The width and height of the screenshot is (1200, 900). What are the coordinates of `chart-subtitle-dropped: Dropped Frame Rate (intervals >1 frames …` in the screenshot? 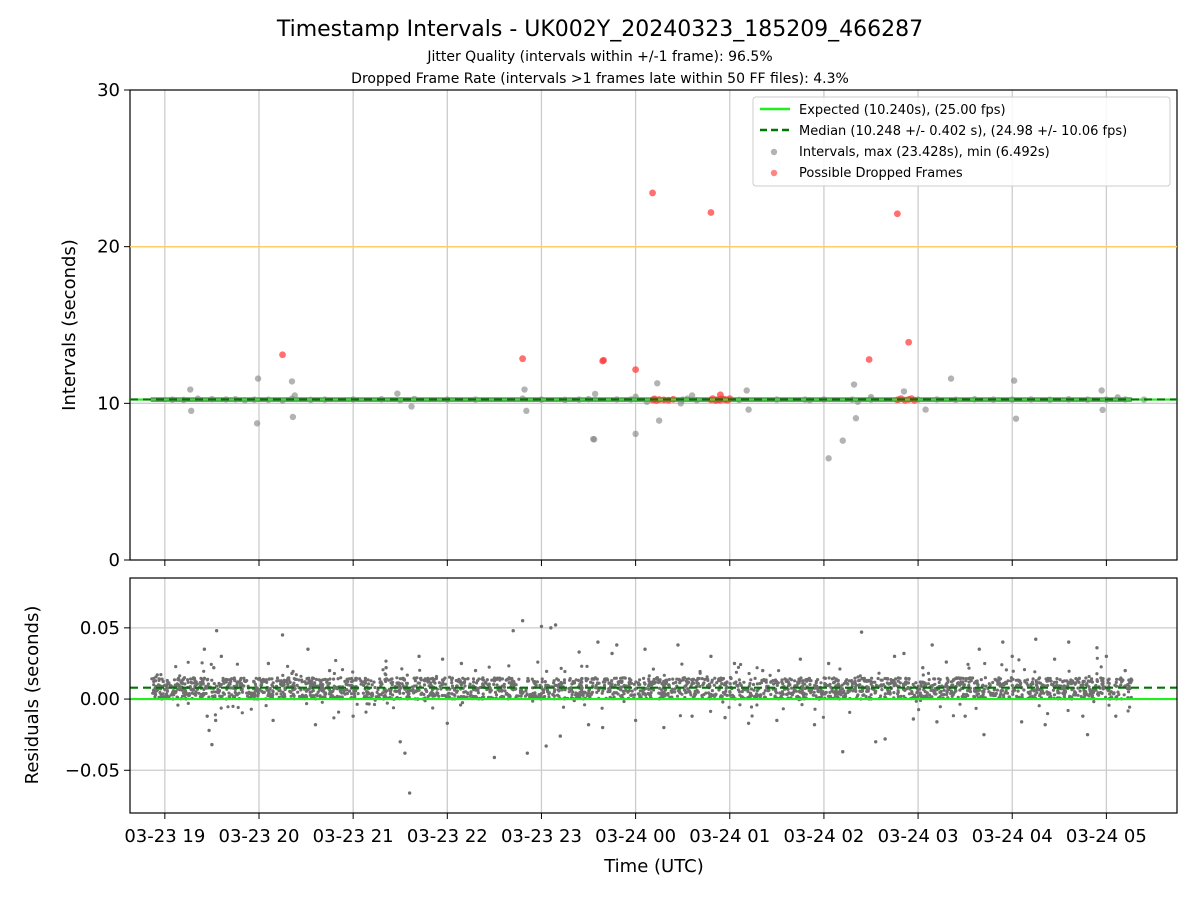 It's located at (600, 79).